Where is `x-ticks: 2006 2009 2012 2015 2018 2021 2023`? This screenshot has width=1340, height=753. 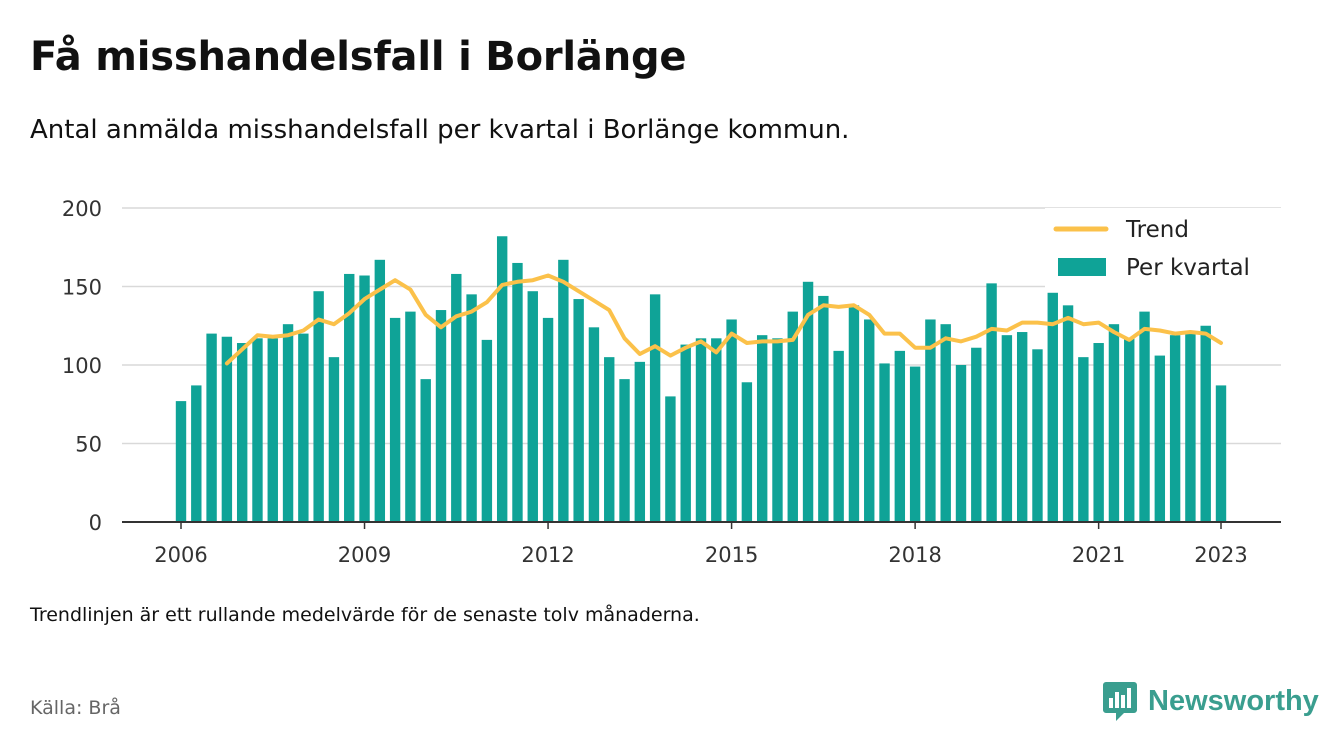
x-ticks: 2006 2009 2012 2015 2018 2021 2023 is located at coordinates (701, 544).